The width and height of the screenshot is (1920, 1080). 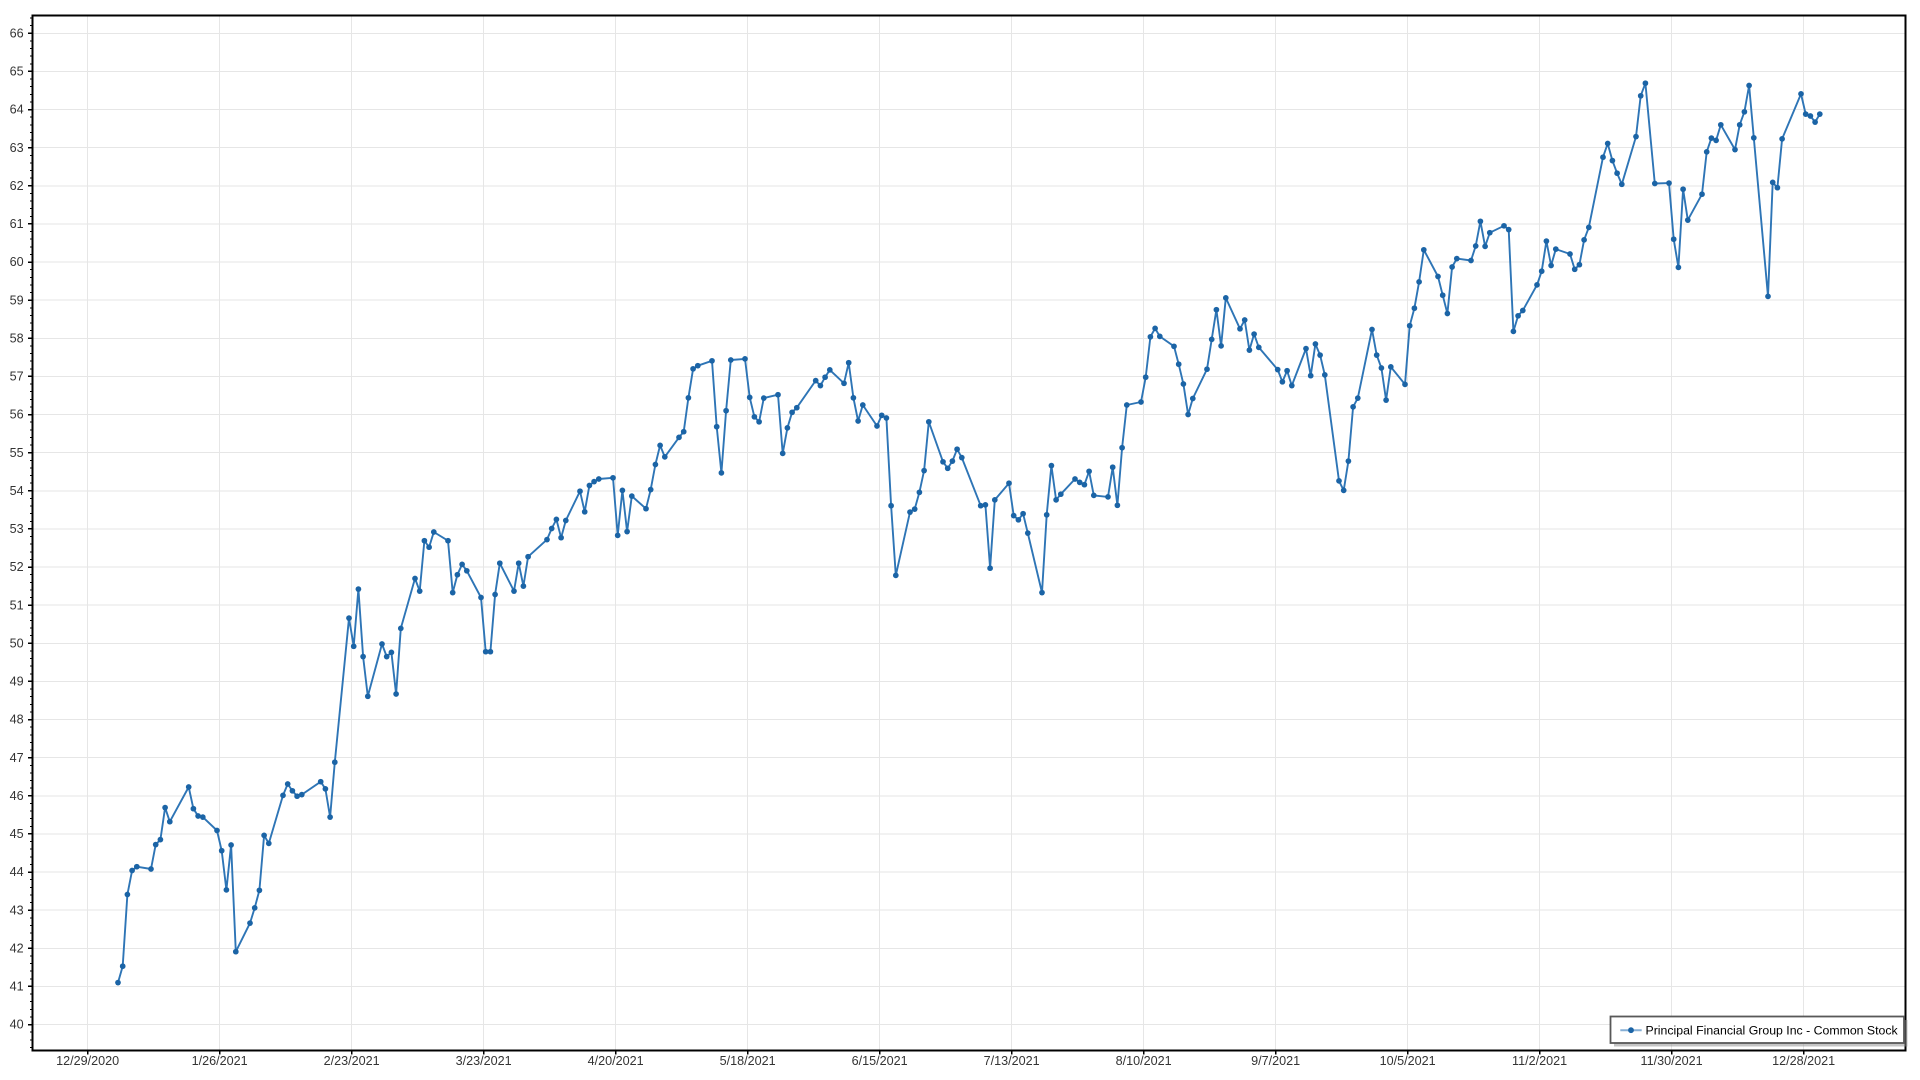 What do you see at coordinates (880, 1061) in the screenshot?
I see `svg-text: 6/15/2021` at bounding box center [880, 1061].